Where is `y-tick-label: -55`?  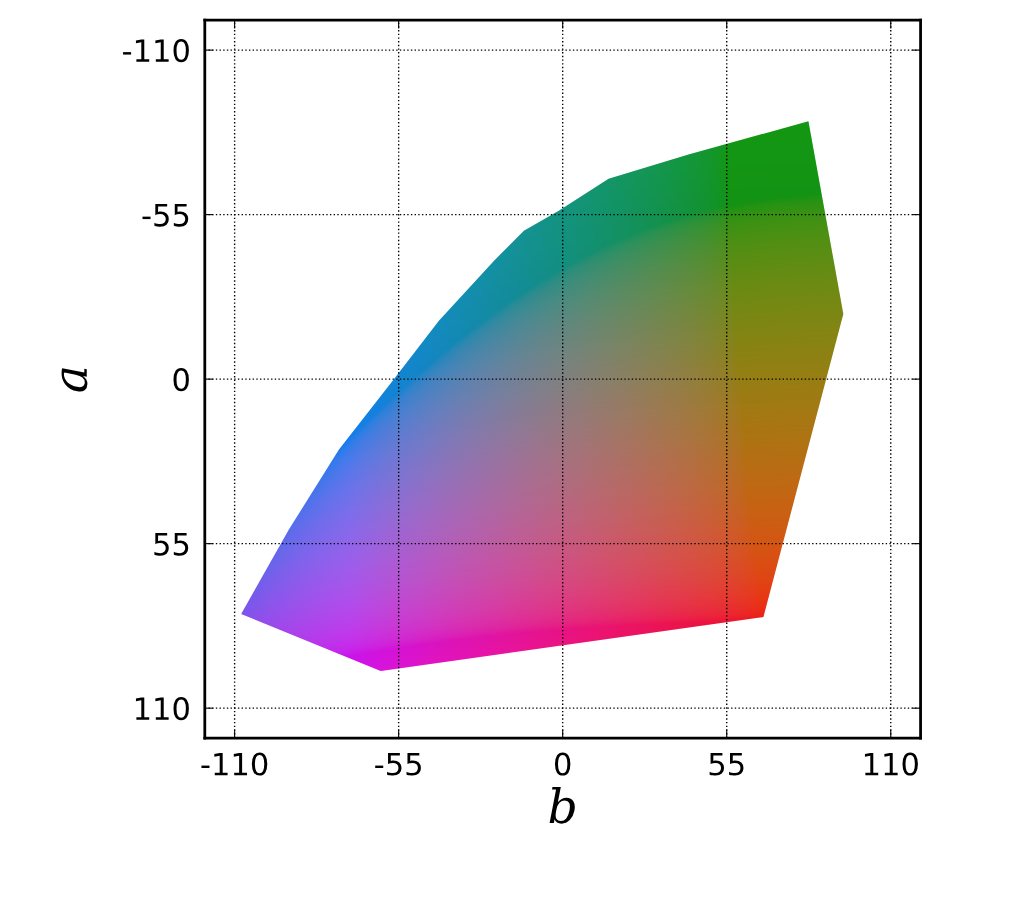
y-tick-label: -55 is located at coordinates (165, 215).